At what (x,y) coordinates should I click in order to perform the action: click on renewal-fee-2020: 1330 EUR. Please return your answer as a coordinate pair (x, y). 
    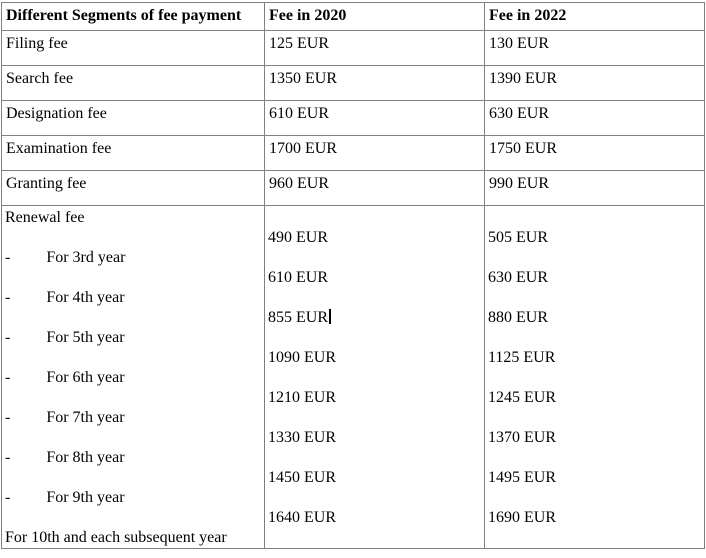
    Looking at the image, I should click on (302, 437).